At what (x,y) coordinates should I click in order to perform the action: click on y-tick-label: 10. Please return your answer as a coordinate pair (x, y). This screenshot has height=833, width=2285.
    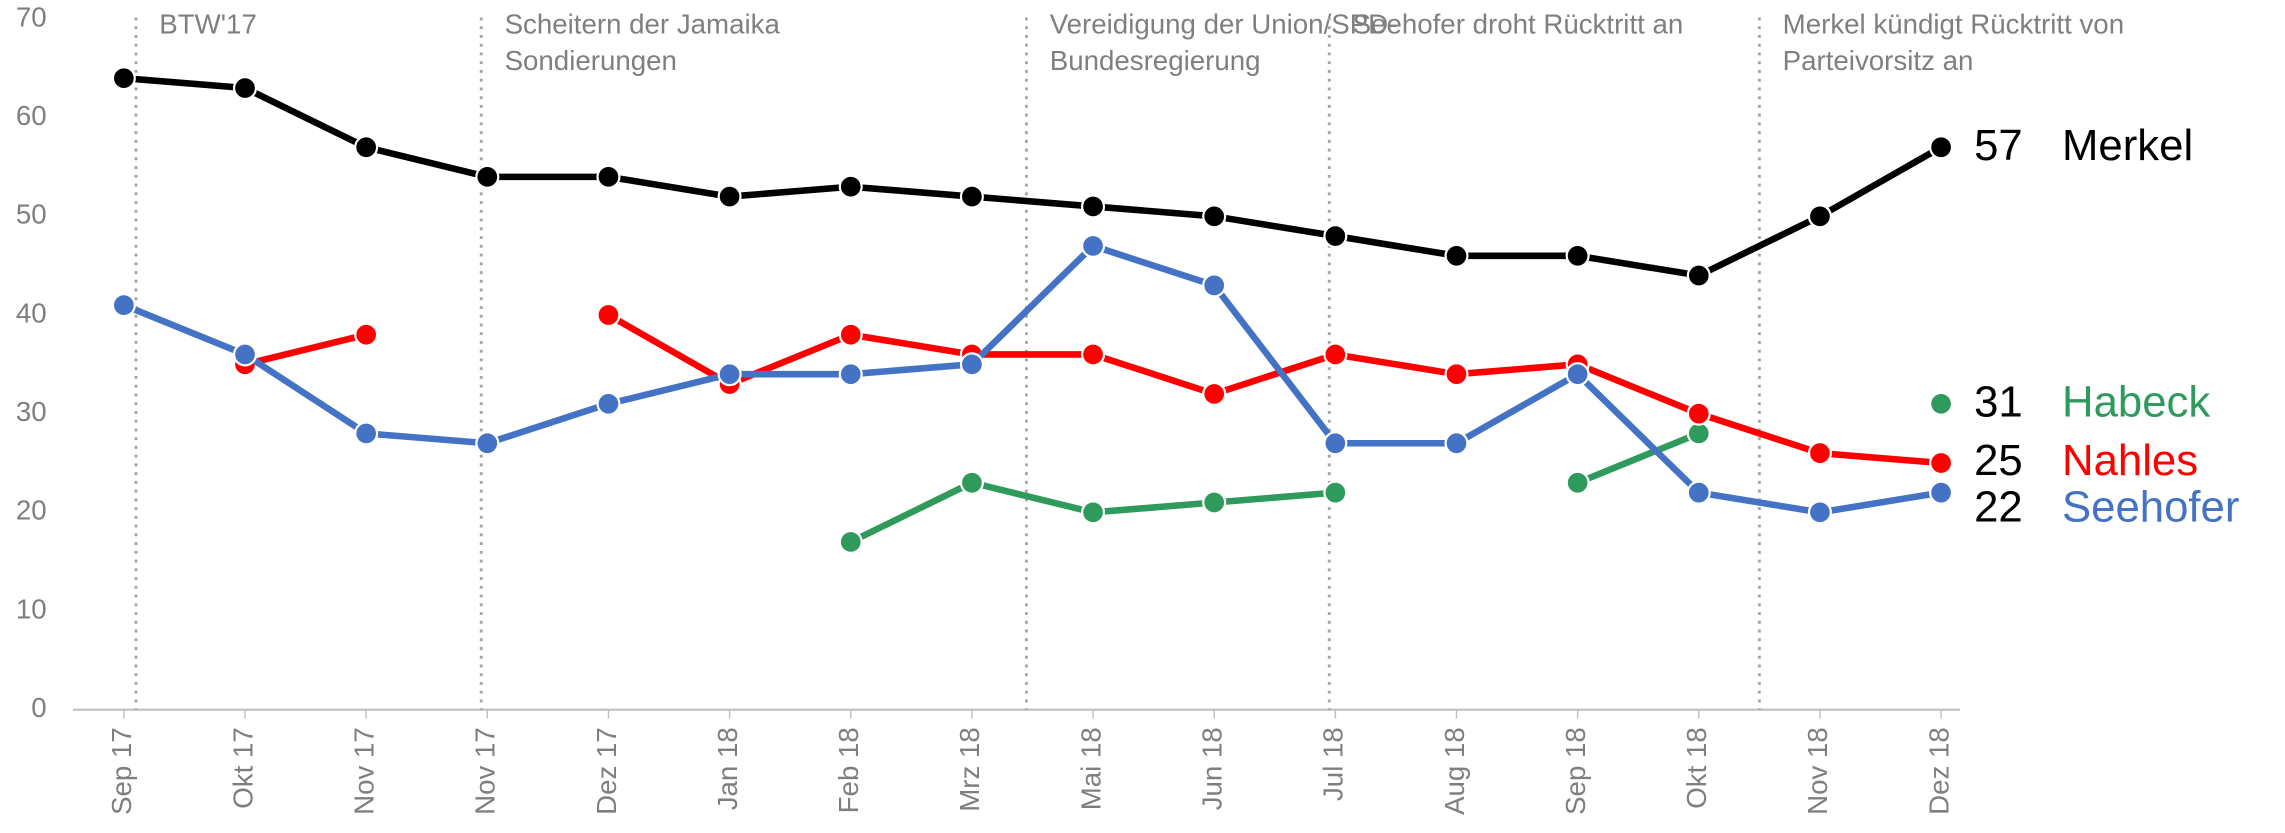
    Looking at the image, I should click on (31, 608).